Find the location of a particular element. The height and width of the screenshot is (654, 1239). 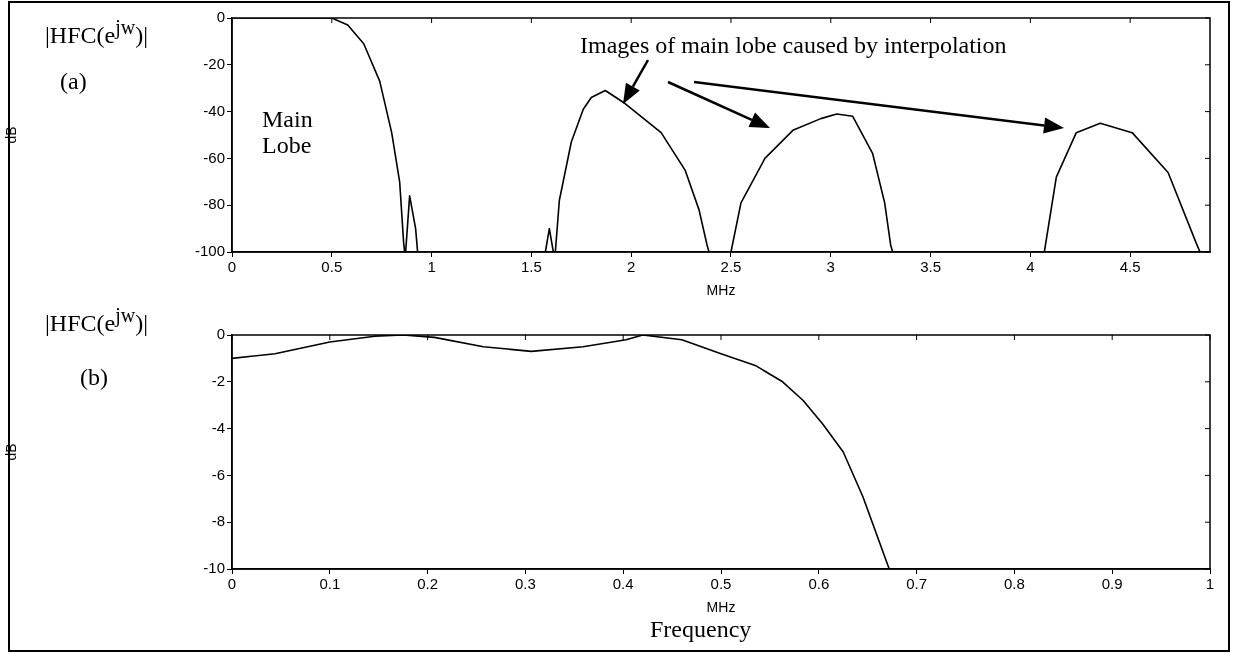

y-tick-label: -6 is located at coordinates (218, 474).